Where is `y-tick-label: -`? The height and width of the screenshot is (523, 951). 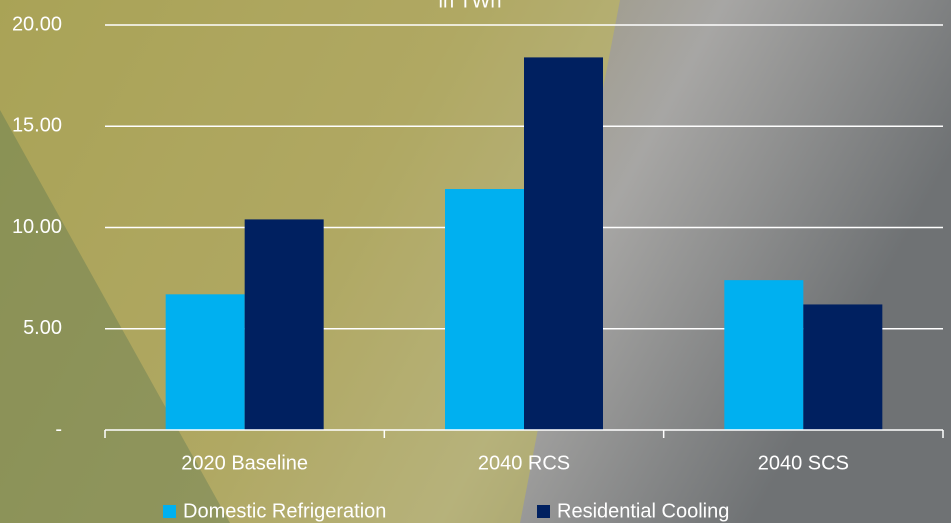 y-tick-label: - is located at coordinates (58, 429).